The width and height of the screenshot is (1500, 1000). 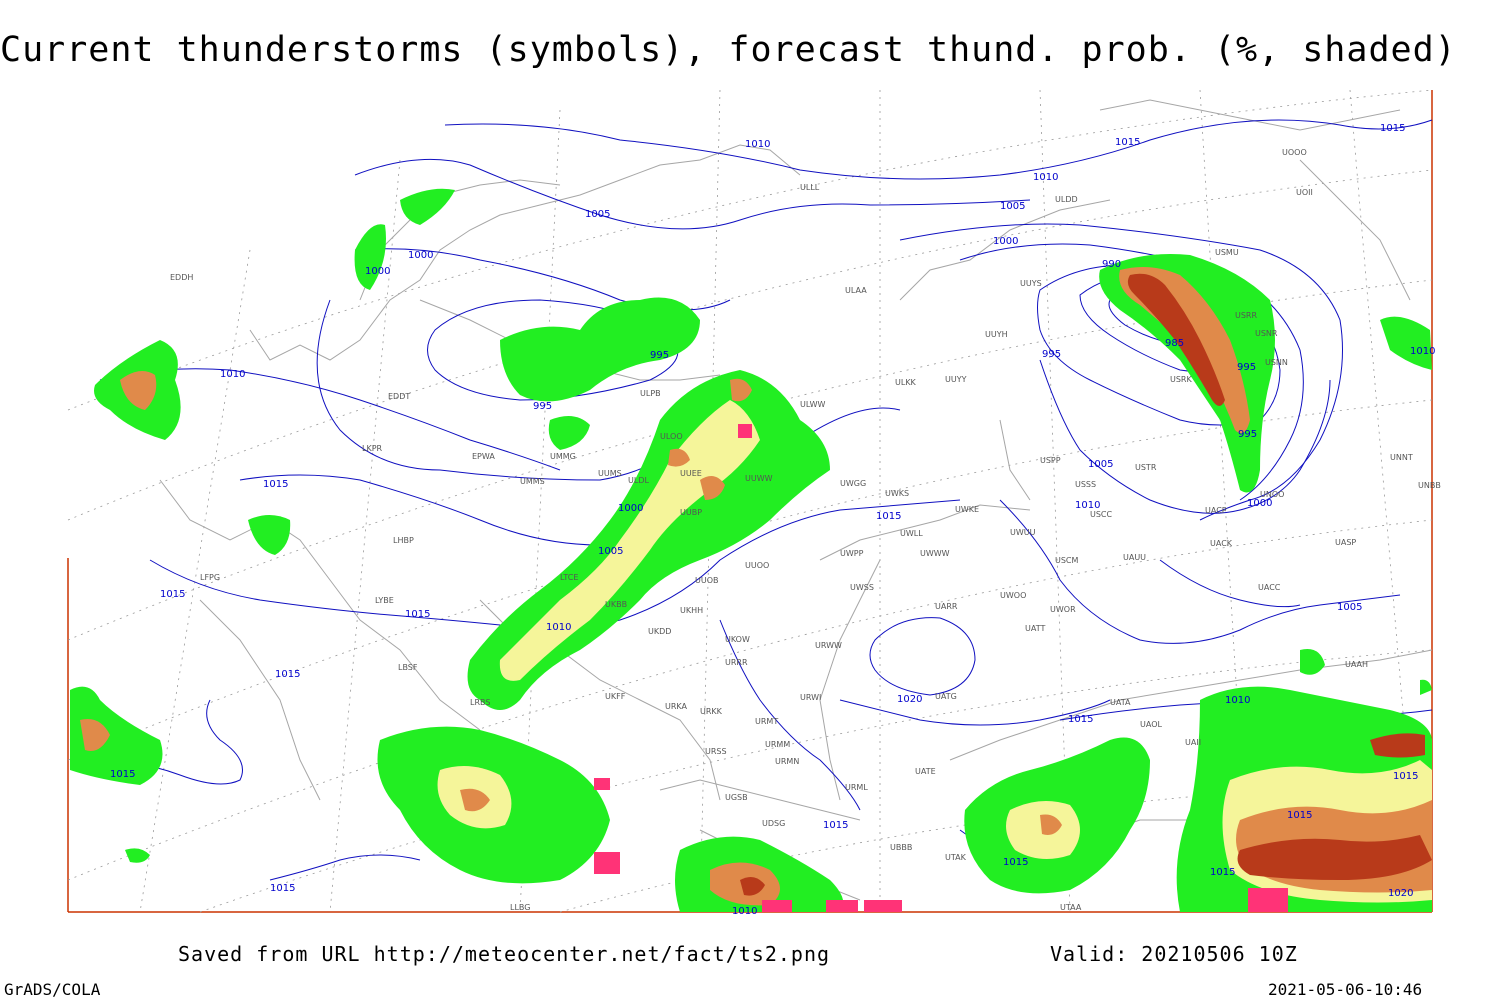 What do you see at coordinates (1013, 595) in the screenshot?
I see `station-label: UWOO` at bounding box center [1013, 595].